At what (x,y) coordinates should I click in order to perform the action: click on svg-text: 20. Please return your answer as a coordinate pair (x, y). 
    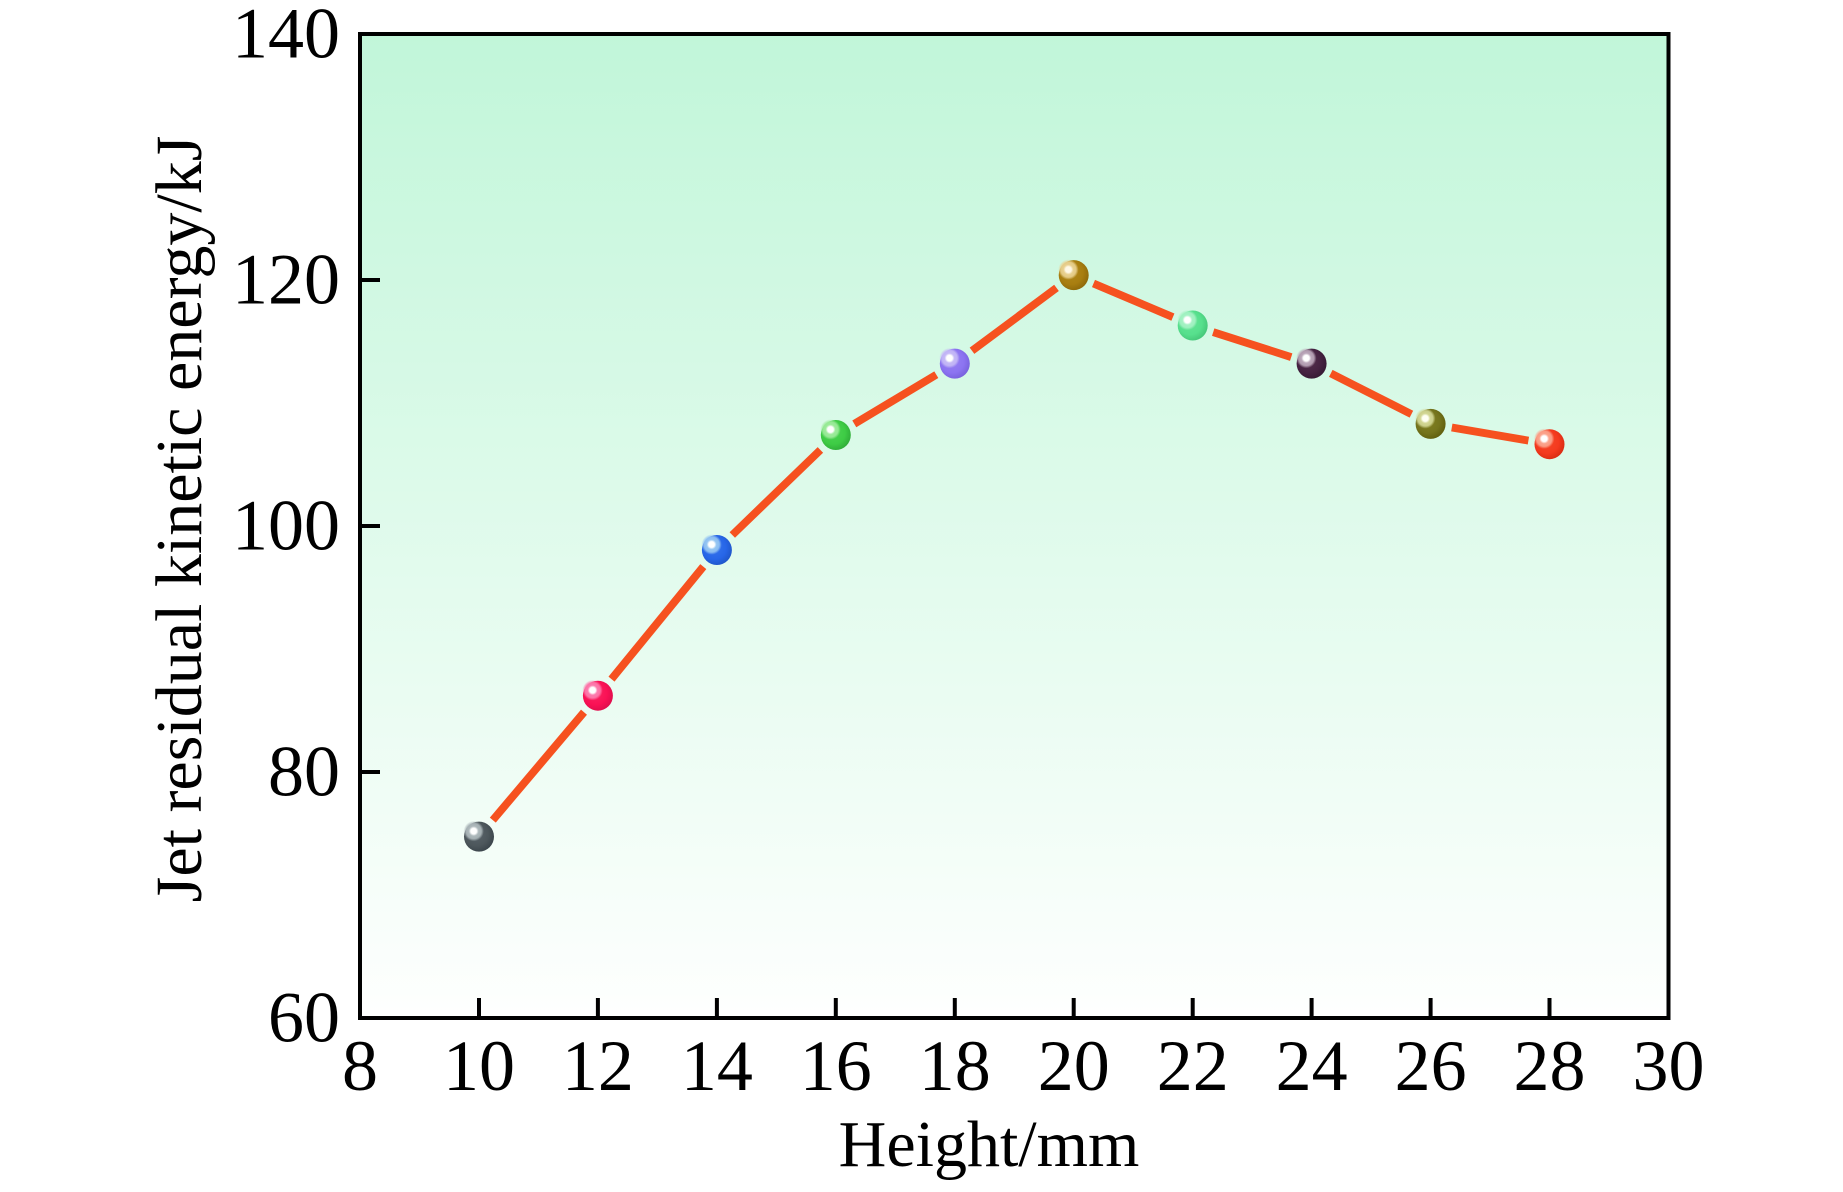
    Looking at the image, I should click on (1074, 1066).